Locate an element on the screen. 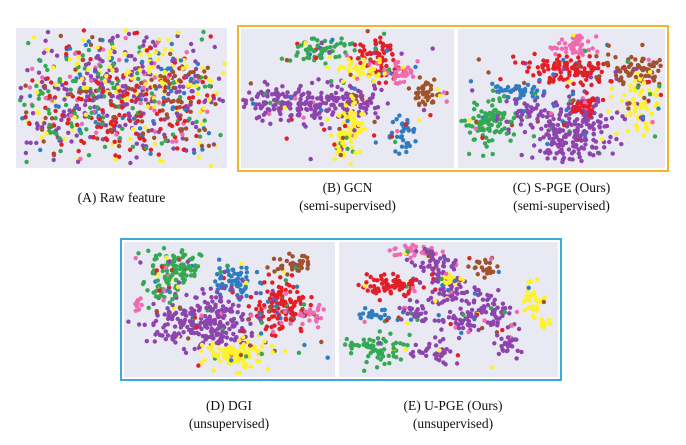  caption-c-line2: (semi-supervised) is located at coordinates (561, 205).